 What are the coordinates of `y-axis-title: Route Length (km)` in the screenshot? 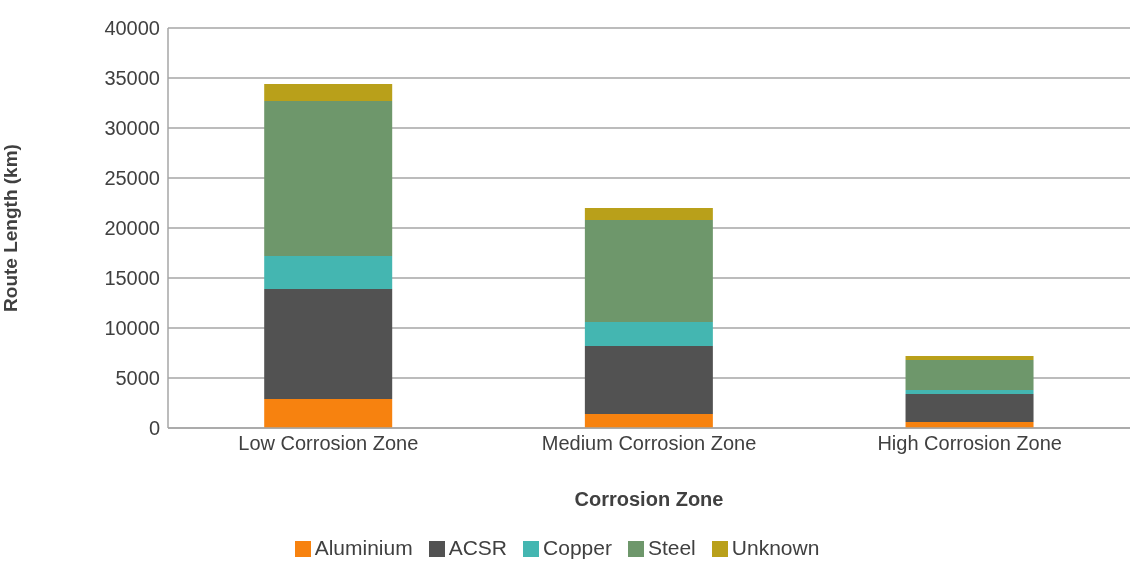 It's located at (10, 228).